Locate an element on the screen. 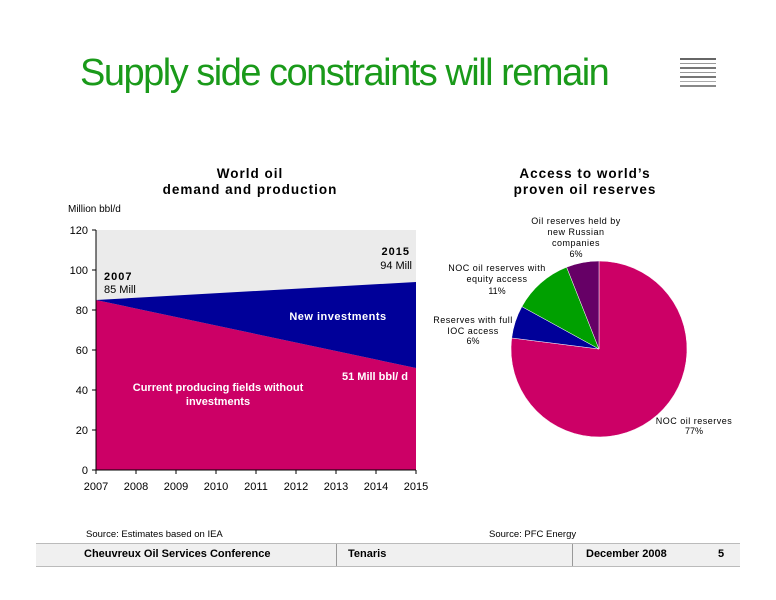  pie-label-1: Reserves with full IOC access is located at coordinates (473, 325).